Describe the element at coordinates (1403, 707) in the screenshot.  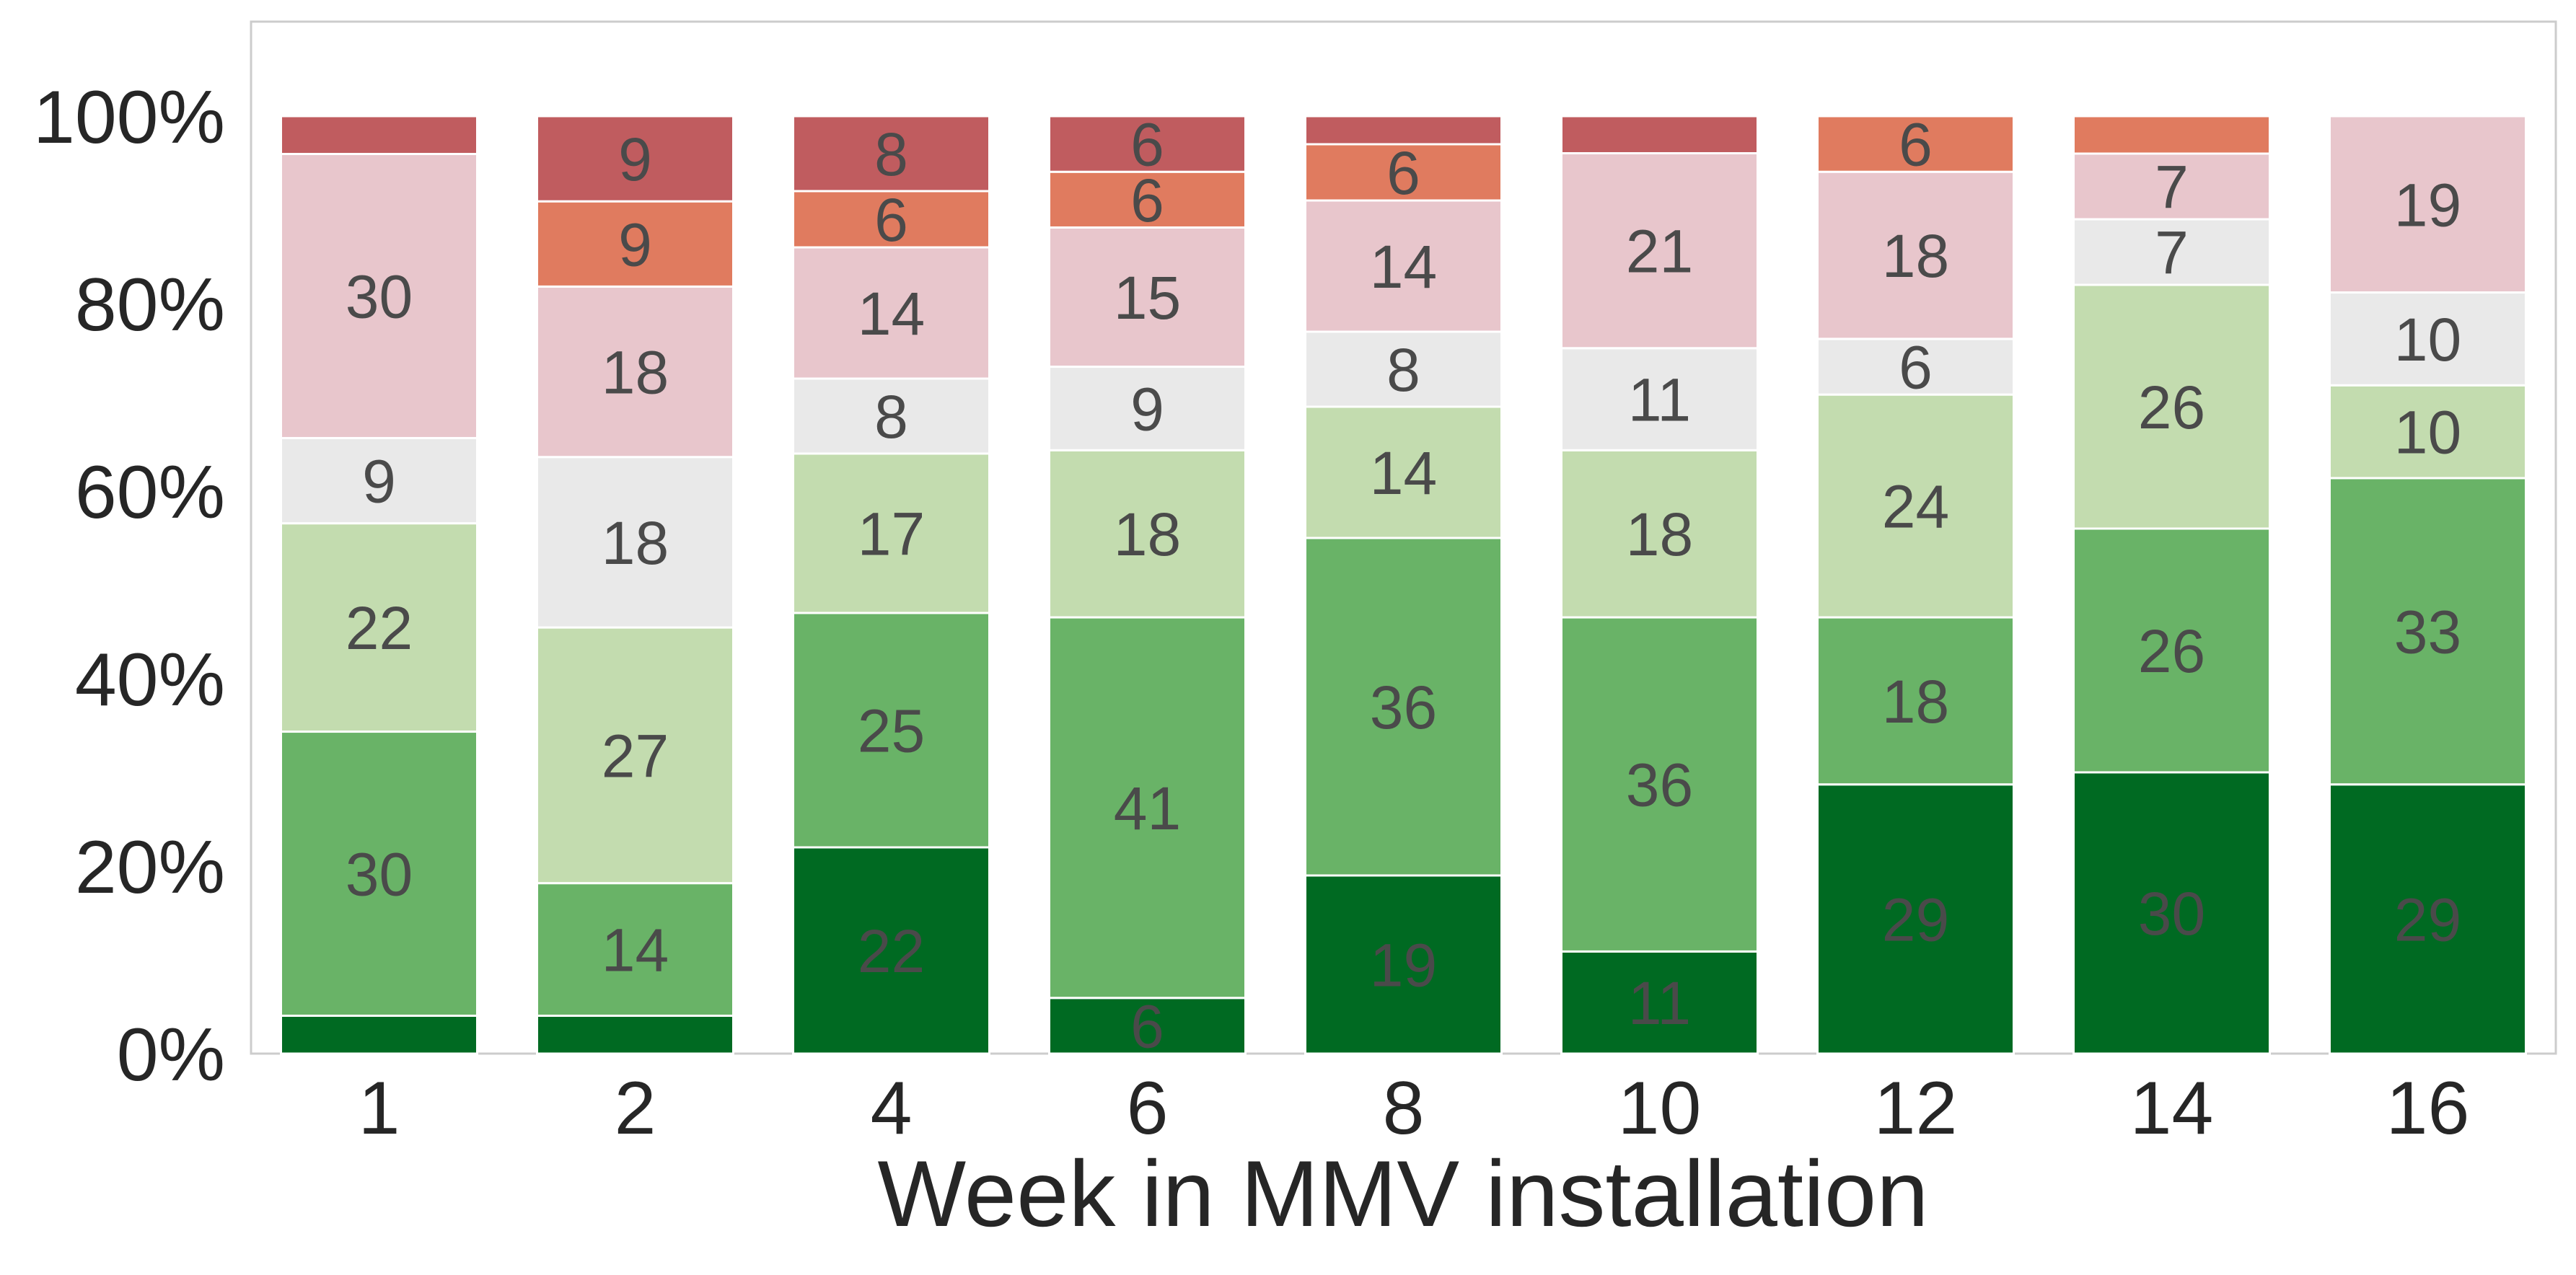
I see `data-label-week-8-s1: 36` at that location.